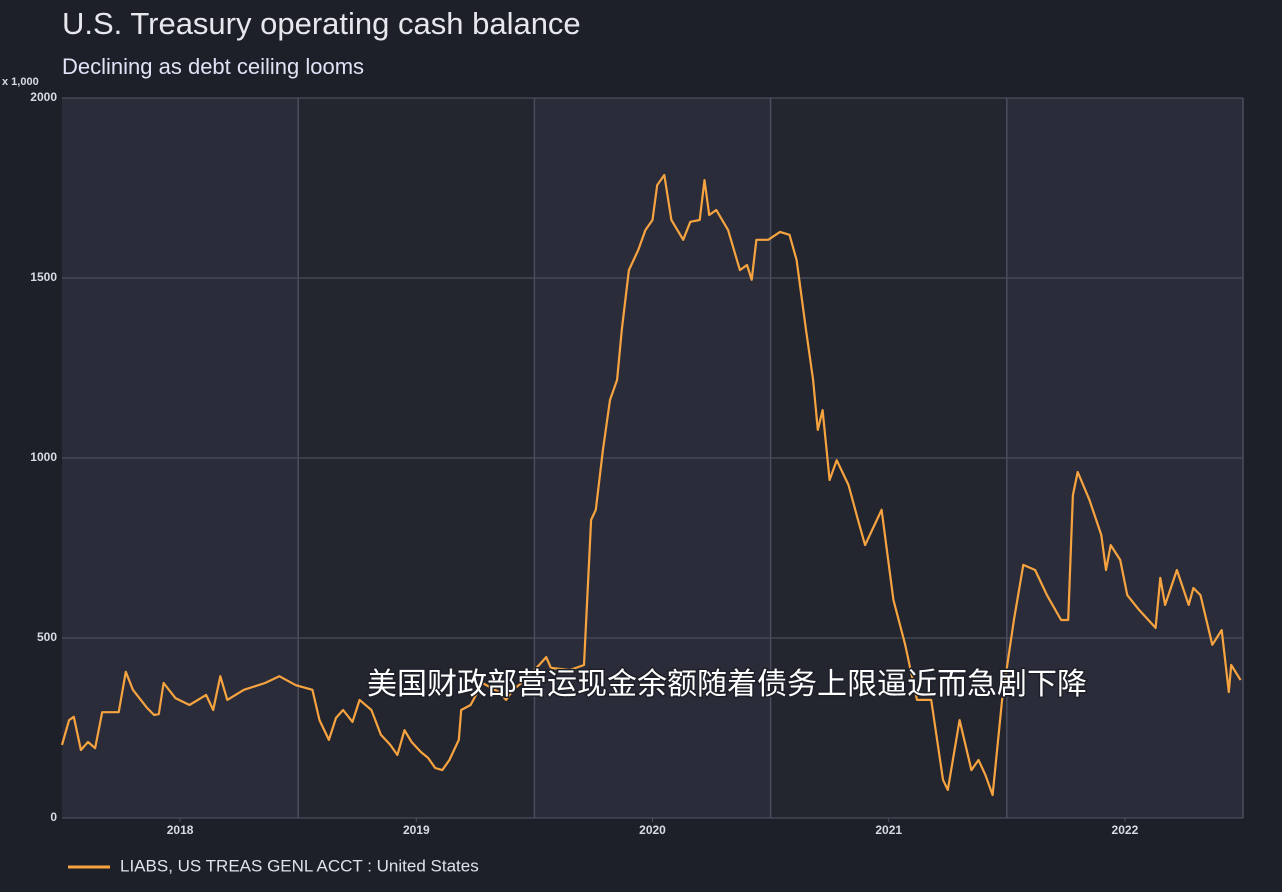 The height and width of the screenshot is (892, 1282). I want to click on caption: 美国财政部营运现金余额随着债务上限逼近而急剧下降, so click(727, 684).